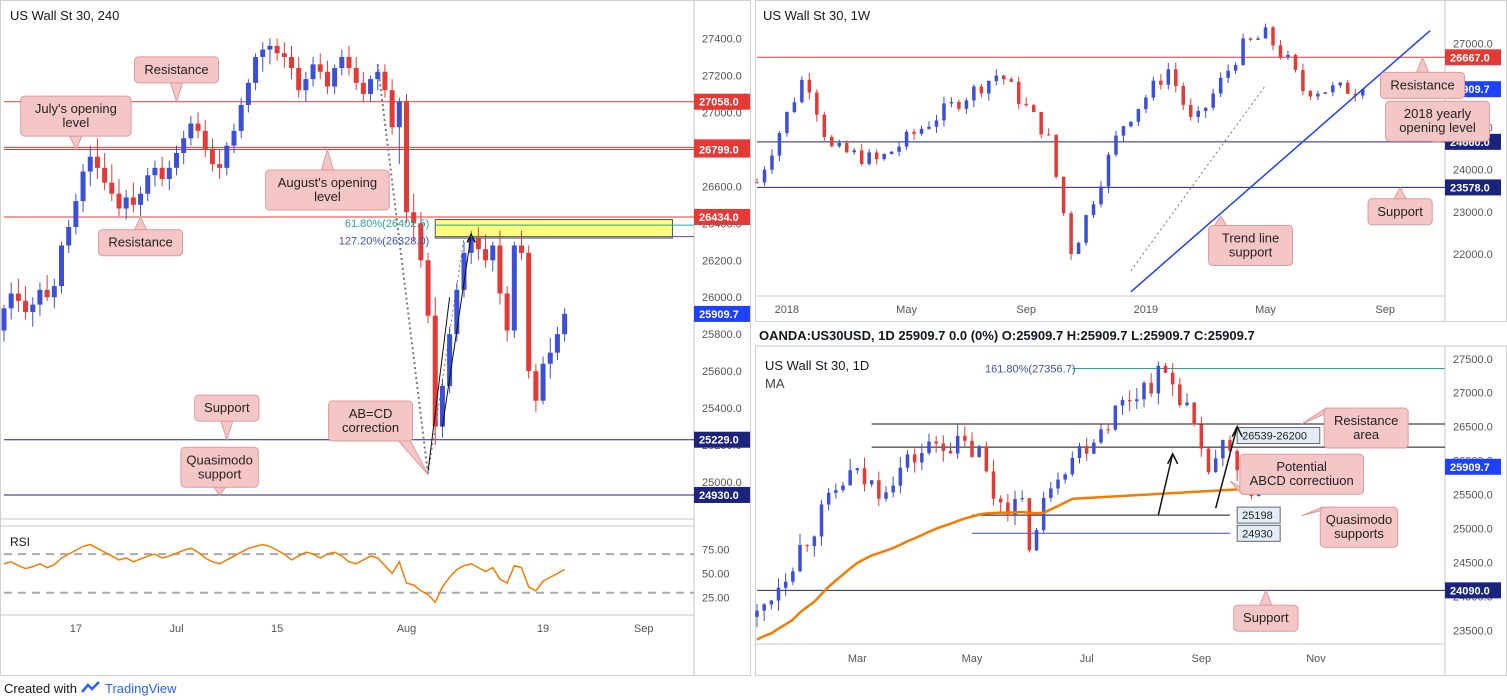 Image resolution: width=1507 pixels, height=700 pixels. I want to click on current-price-tag, so click(722, 313).